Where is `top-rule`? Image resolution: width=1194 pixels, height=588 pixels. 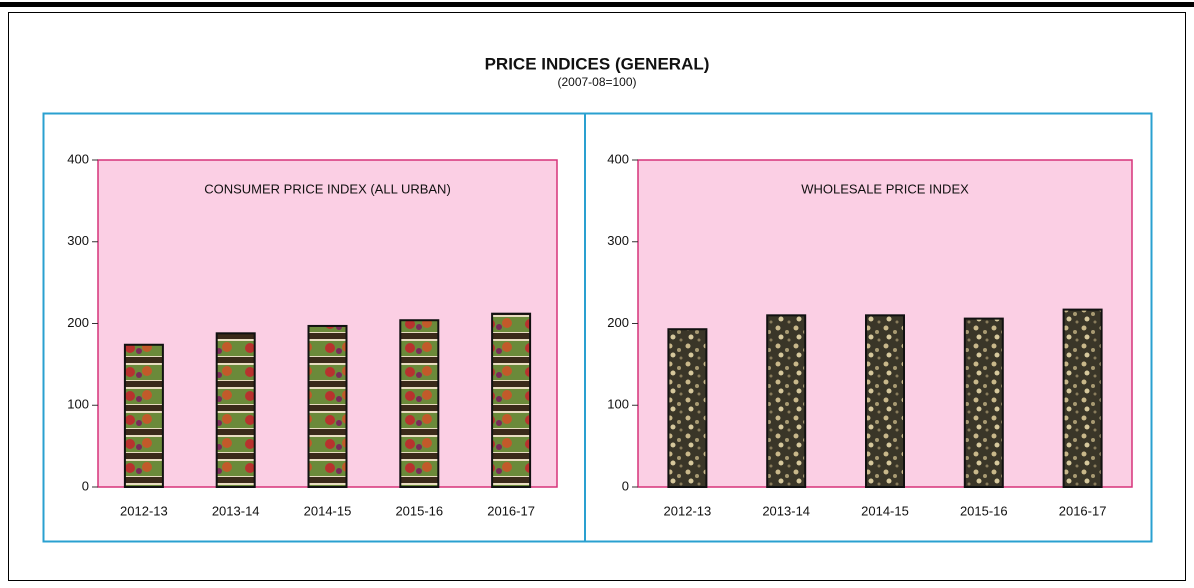 top-rule is located at coordinates (597, 4).